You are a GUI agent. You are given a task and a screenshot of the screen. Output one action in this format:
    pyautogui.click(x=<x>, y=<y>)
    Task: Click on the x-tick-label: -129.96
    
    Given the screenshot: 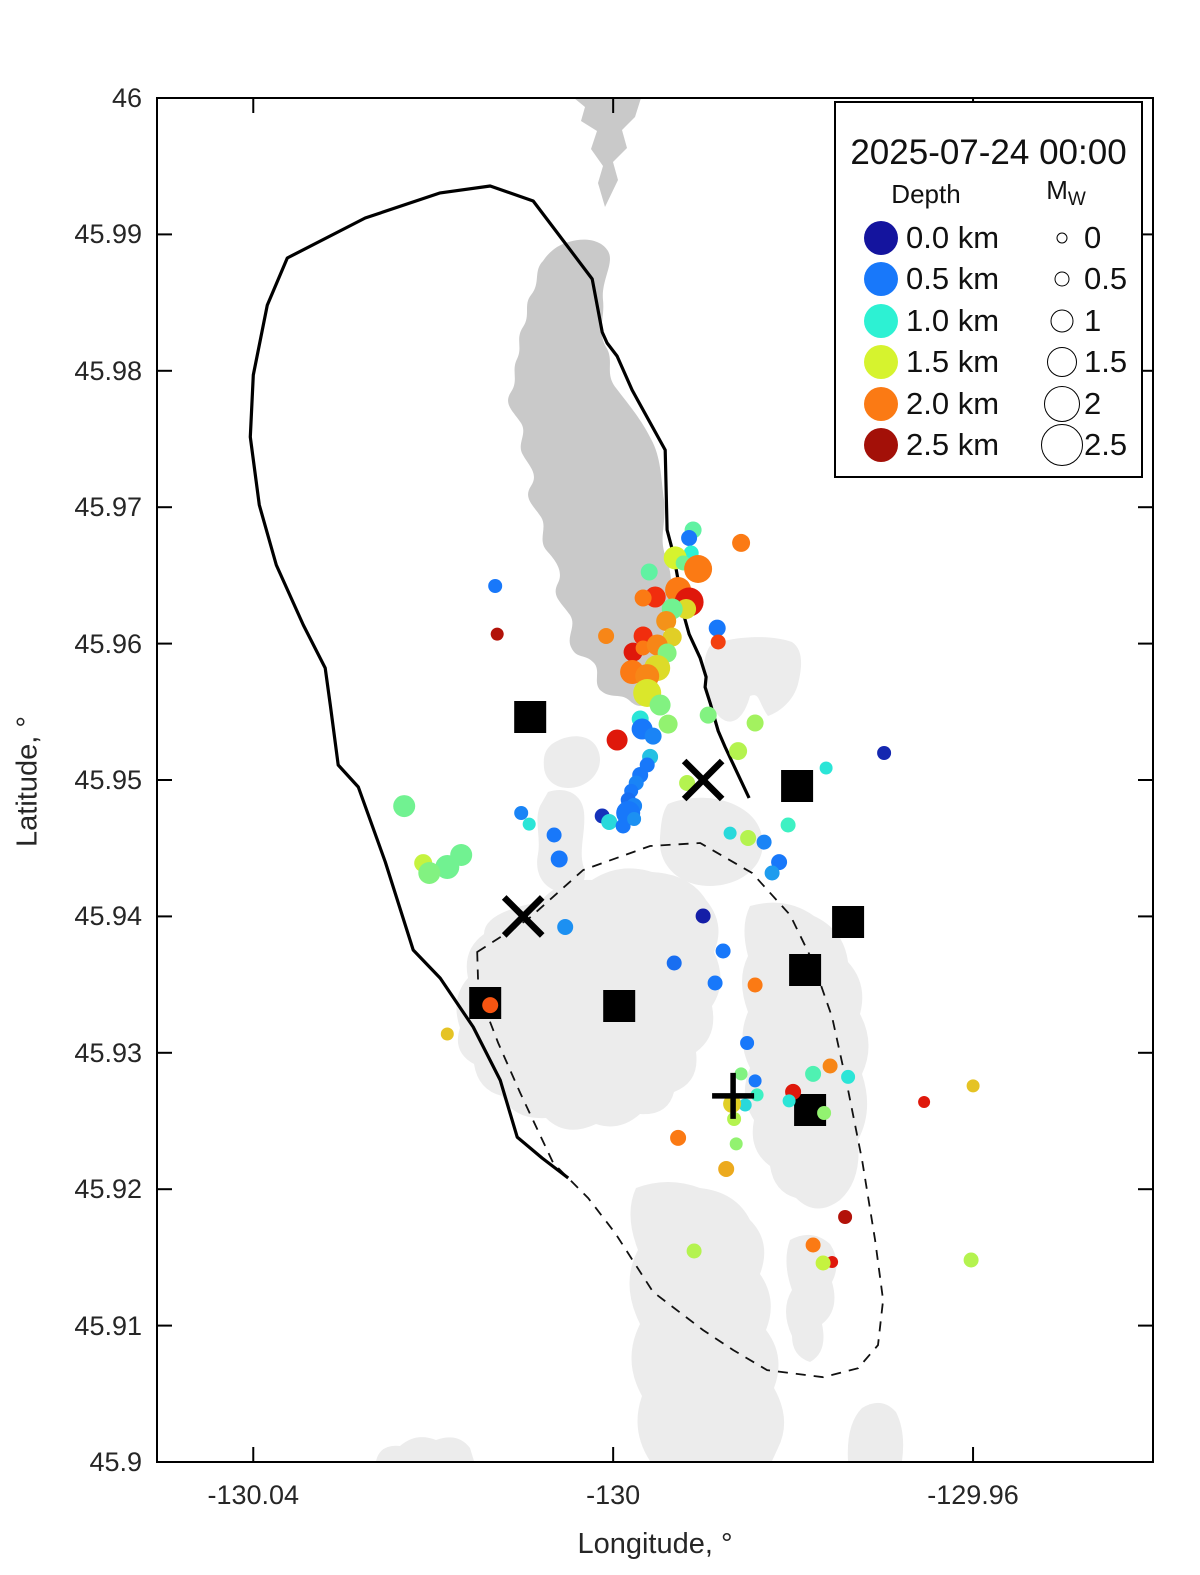 What is the action you would take?
    pyautogui.click(x=973, y=1495)
    